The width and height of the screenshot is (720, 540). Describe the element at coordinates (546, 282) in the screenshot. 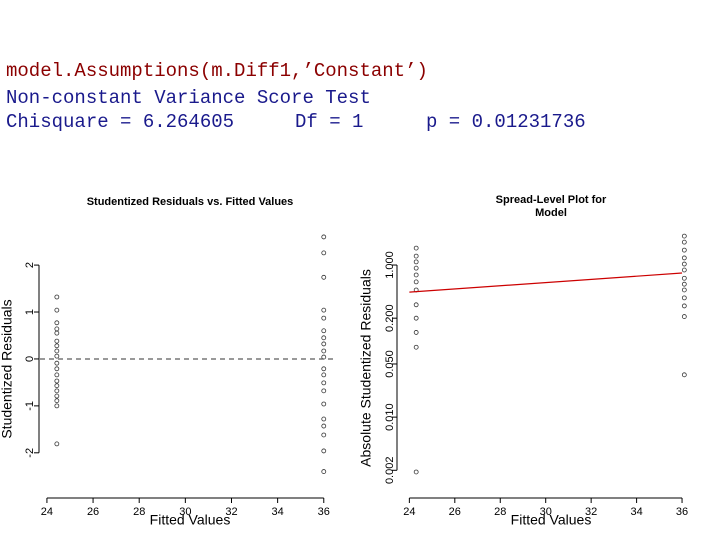

I see `fit-line` at that location.